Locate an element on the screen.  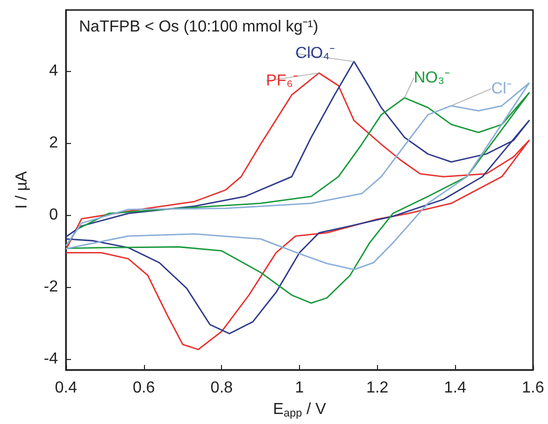
x-tick-label: 1.6 is located at coordinates (533, 388).